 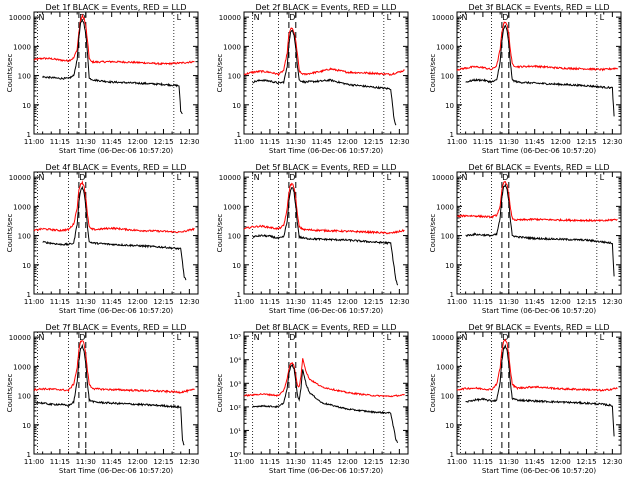 What do you see at coordinates (325, 327) in the screenshot?
I see `panel-title: Det 8f BLACK = Events, RED = LLD` at bounding box center [325, 327].